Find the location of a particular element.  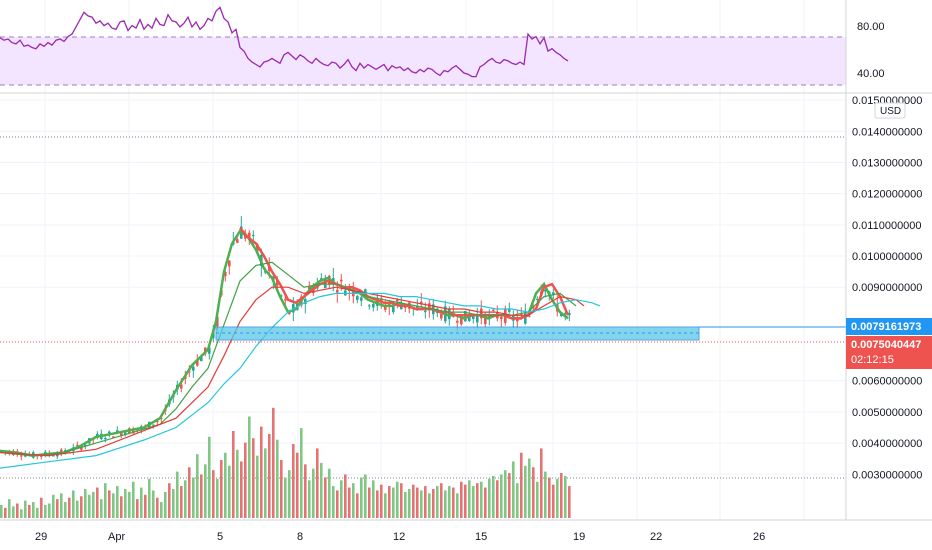

countdown-text: 02:12:15 is located at coordinates (872, 360).